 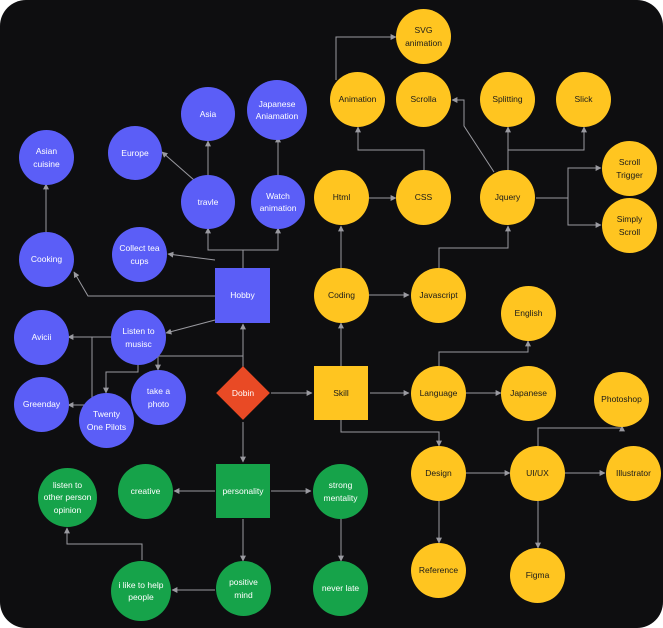 I want to click on node-strong-mentality: strong mentality, so click(x=340, y=491).